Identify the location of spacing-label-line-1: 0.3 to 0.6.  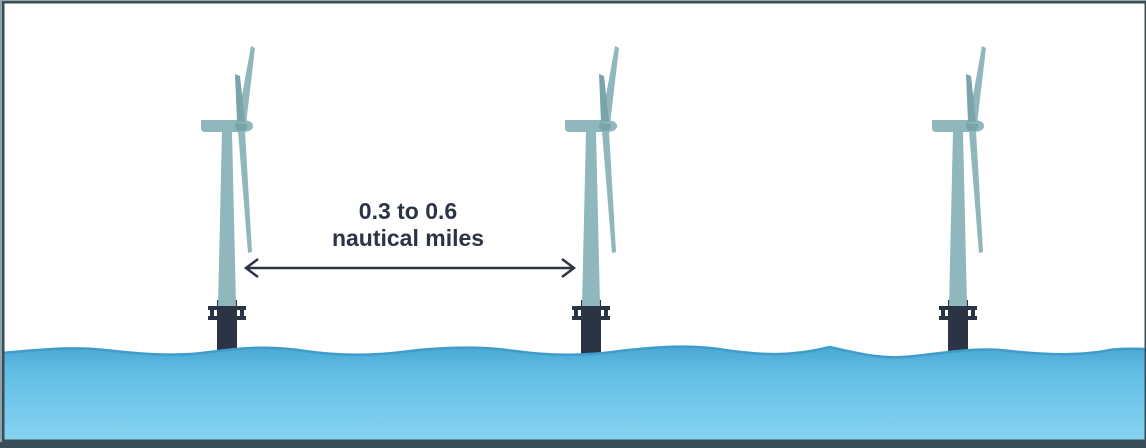
(408, 211).